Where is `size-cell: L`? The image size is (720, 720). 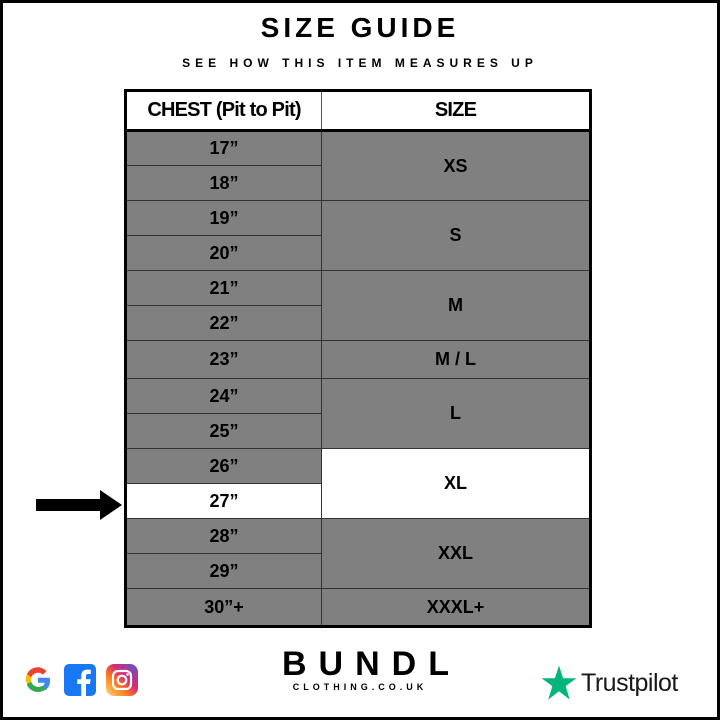 size-cell: L is located at coordinates (456, 413).